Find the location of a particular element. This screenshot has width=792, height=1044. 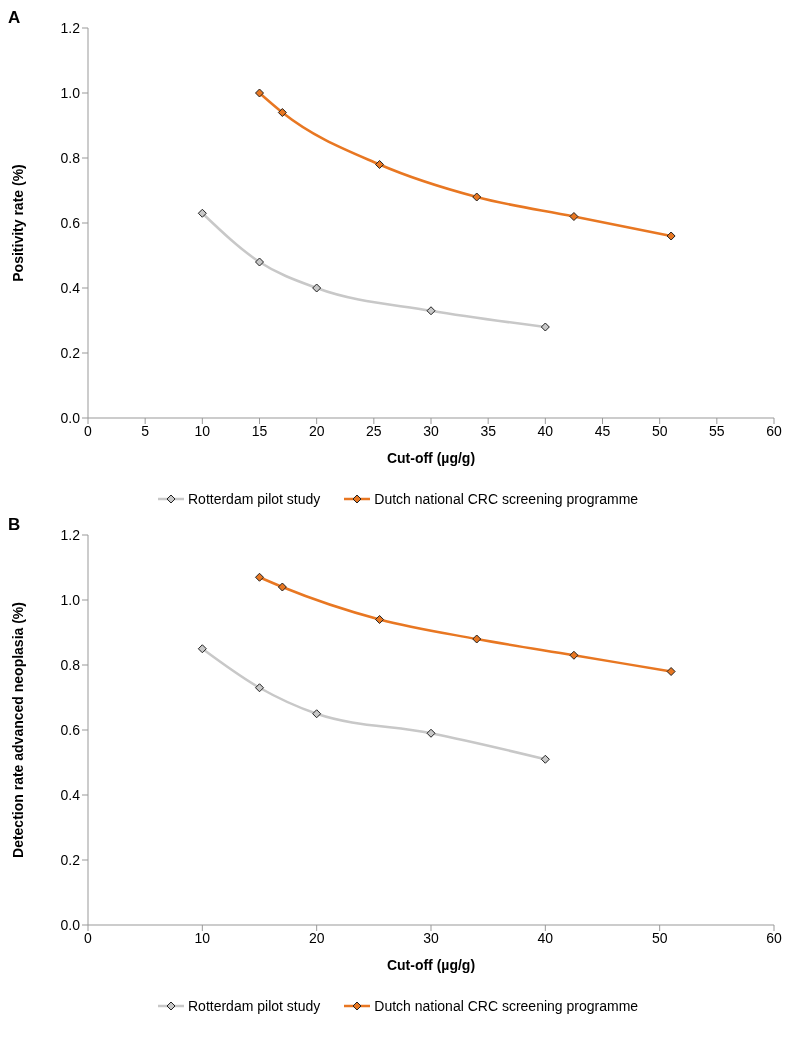

y-axis-title: Detection rate advanced neoplasia (%) is located at coordinates (17, 730).